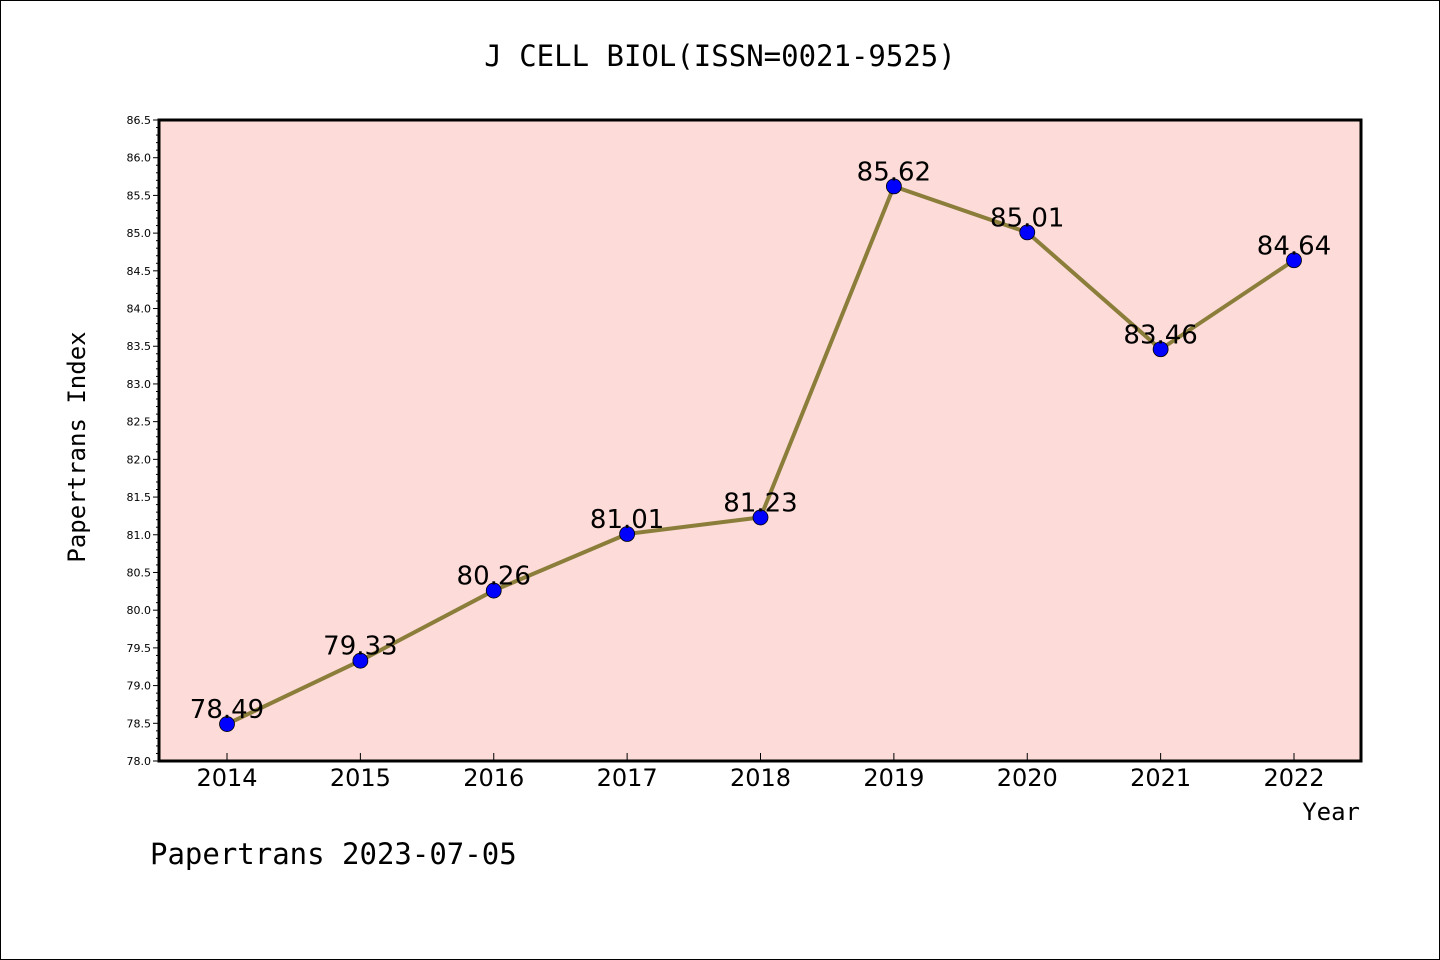 This screenshot has width=1440, height=960. I want to click on footer-text: Papertrans 2023-07-05, so click(333, 854).